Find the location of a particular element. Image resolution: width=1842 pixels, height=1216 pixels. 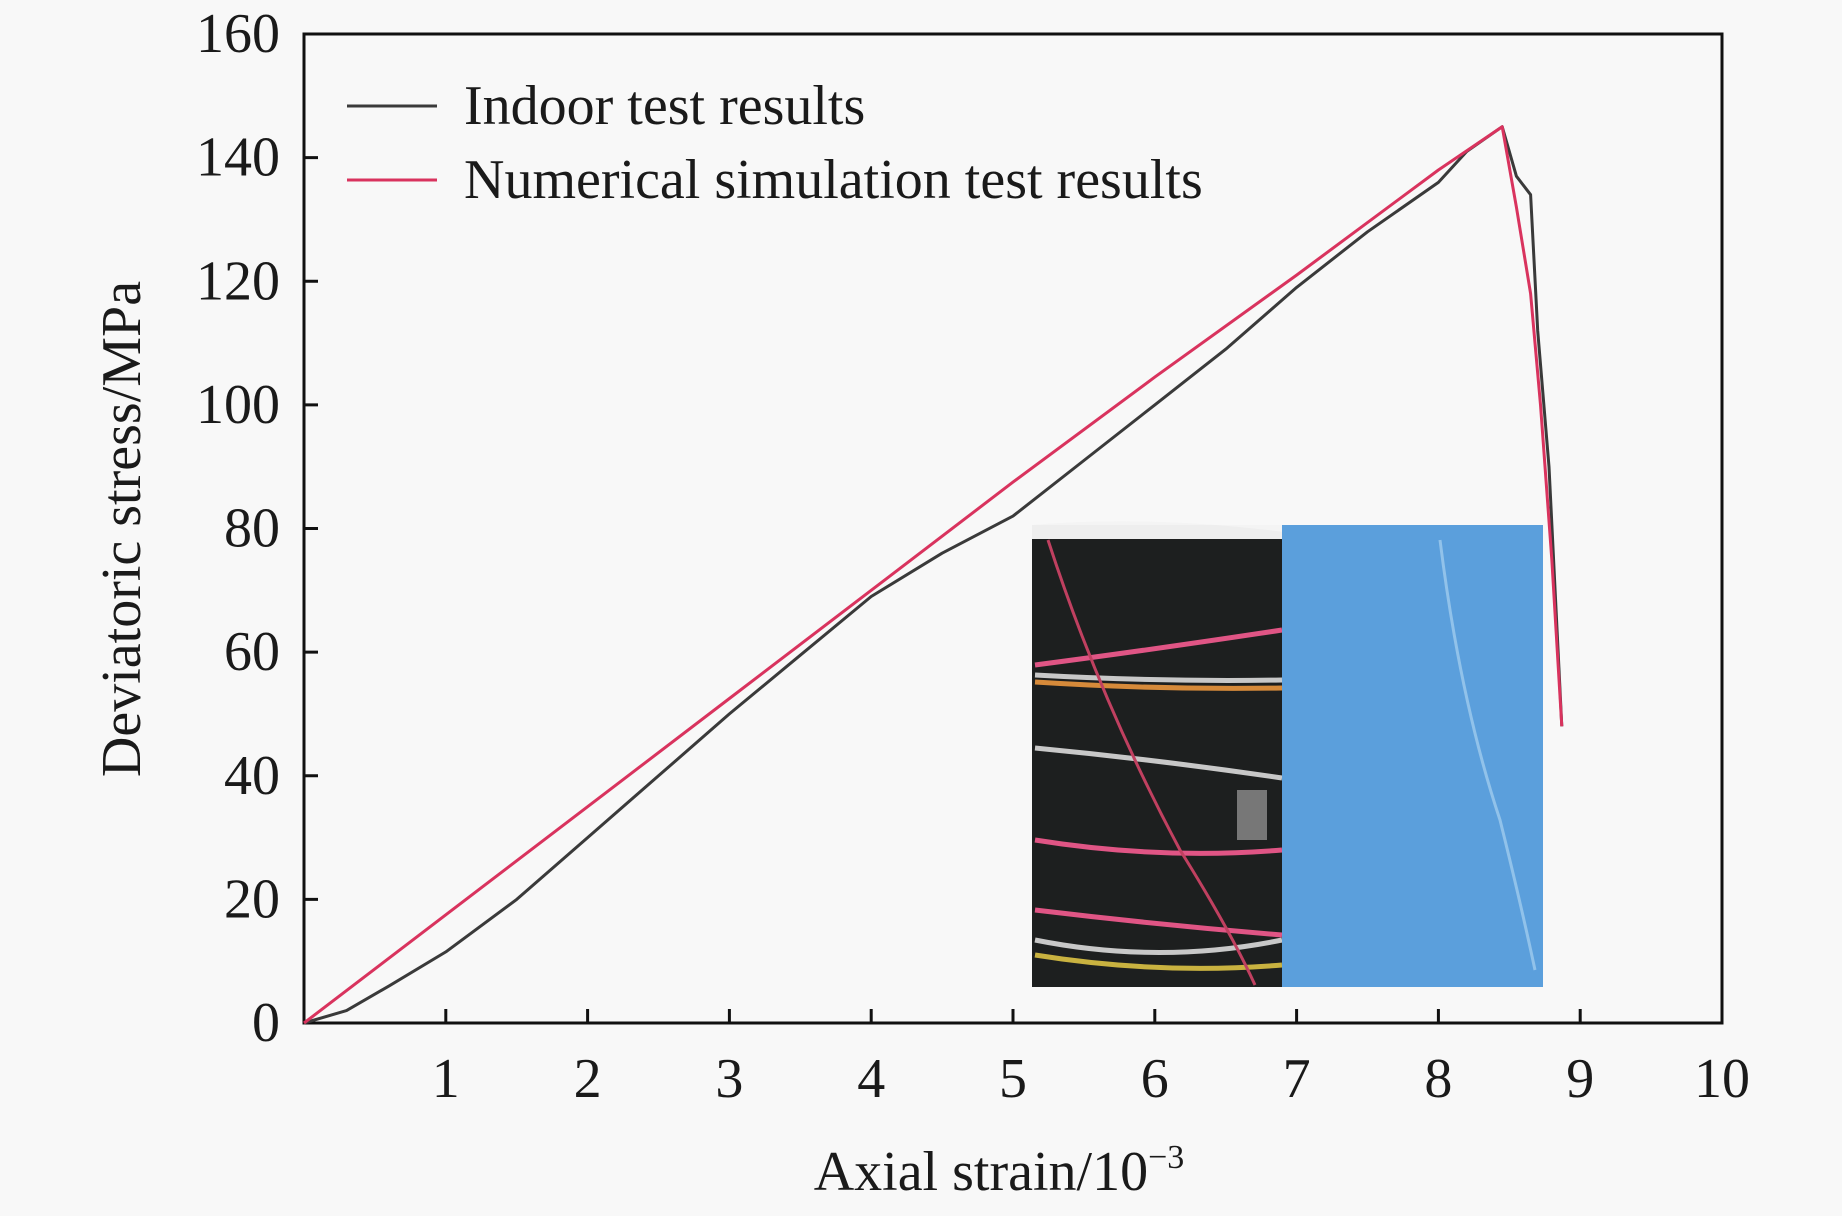

x-tick-label: 10 is located at coordinates (1722, 1079).